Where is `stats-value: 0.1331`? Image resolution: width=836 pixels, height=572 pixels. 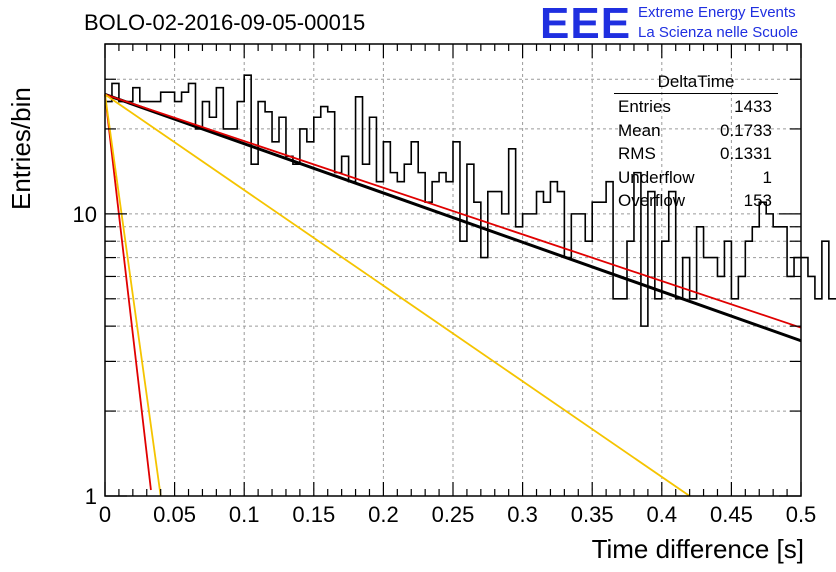 stats-value: 0.1331 is located at coordinates (746, 153).